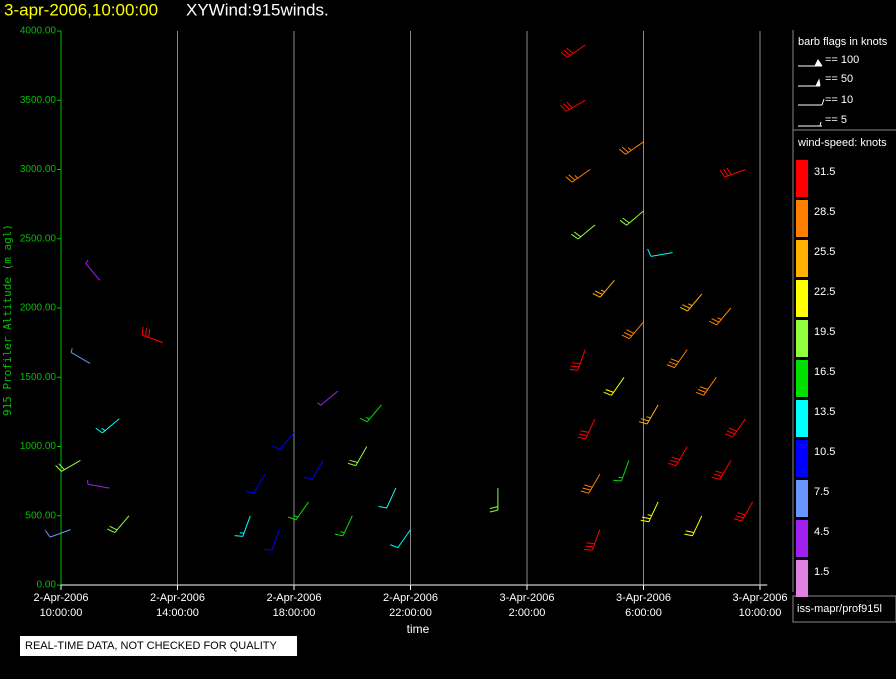 The width and height of the screenshot is (896, 679). Describe the element at coordinates (418, 629) in the screenshot. I see `x-axis-label: time` at that location.